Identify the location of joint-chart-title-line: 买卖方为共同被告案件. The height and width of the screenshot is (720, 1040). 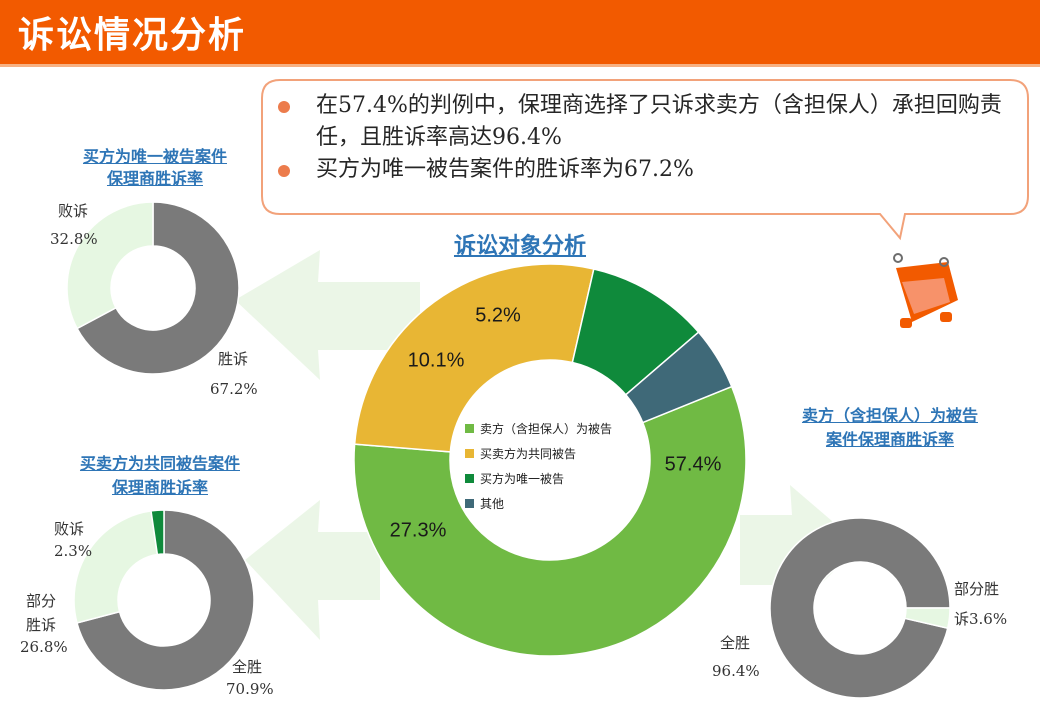
(159, 463).